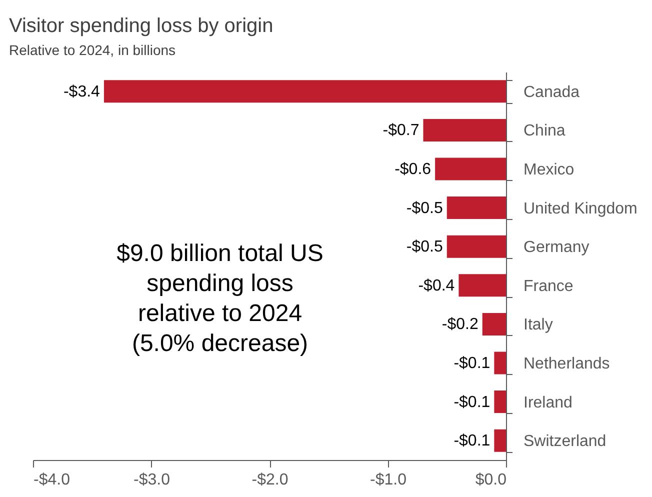 This screenshot has height=497, width=652. What do you see at coordinates (152, 480) in the screenshot?
I see `x-tick-label: -$3.0` at bounding box center [152, 480].